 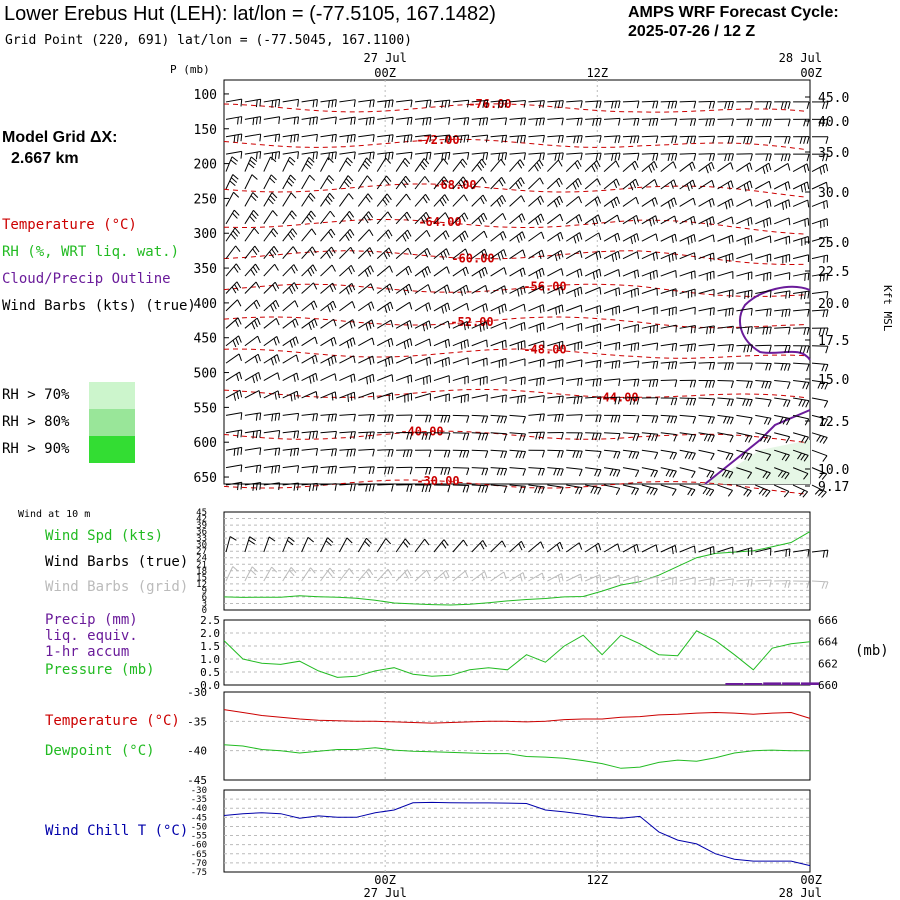 I want to click on isotherm-line, so click(x=515, y=108).